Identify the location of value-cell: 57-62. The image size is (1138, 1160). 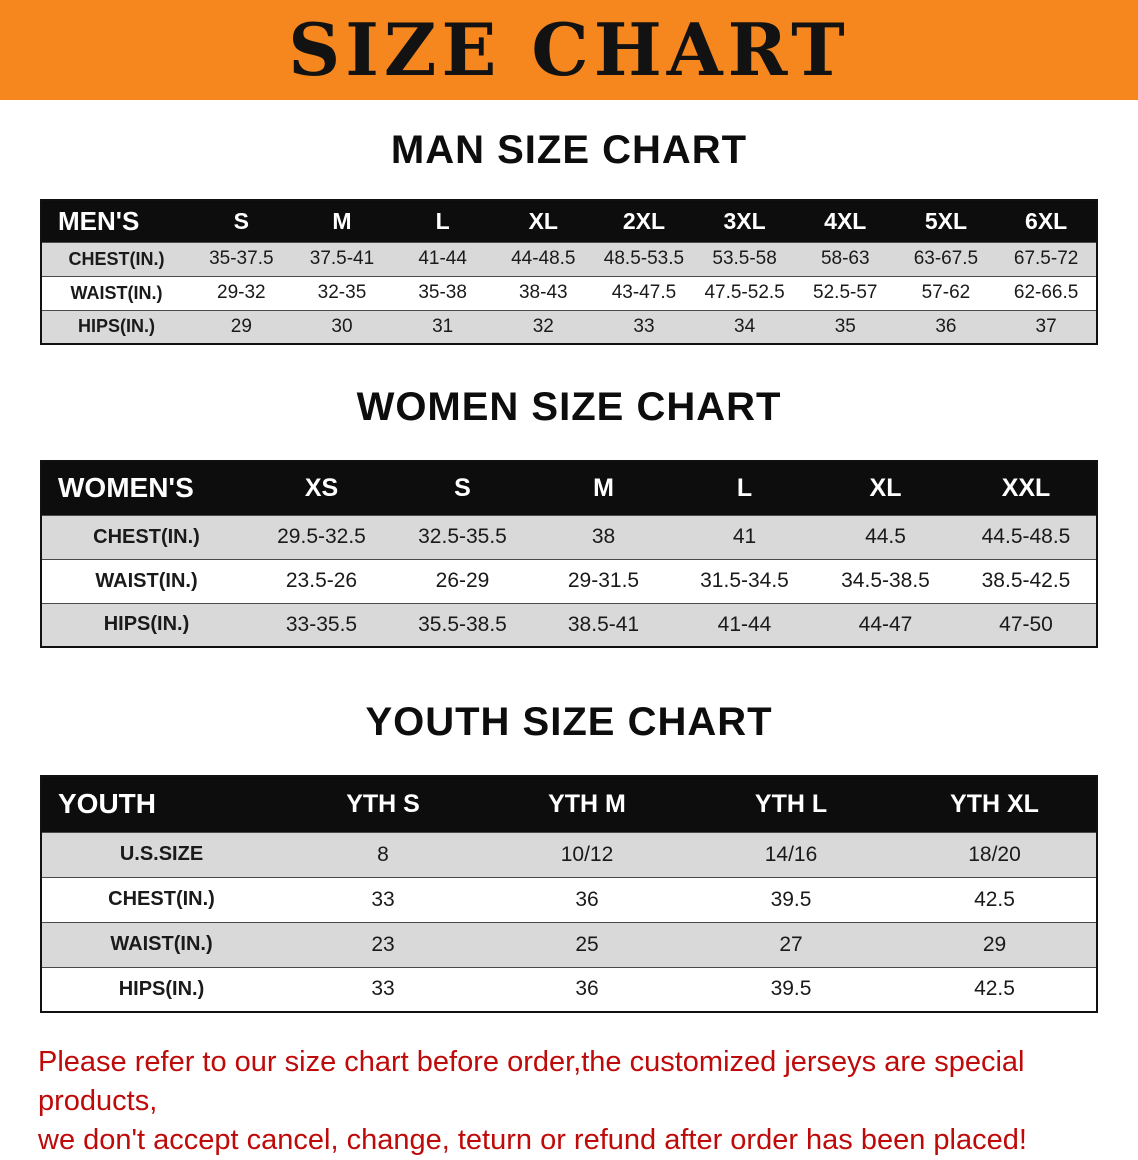
(946, 292).